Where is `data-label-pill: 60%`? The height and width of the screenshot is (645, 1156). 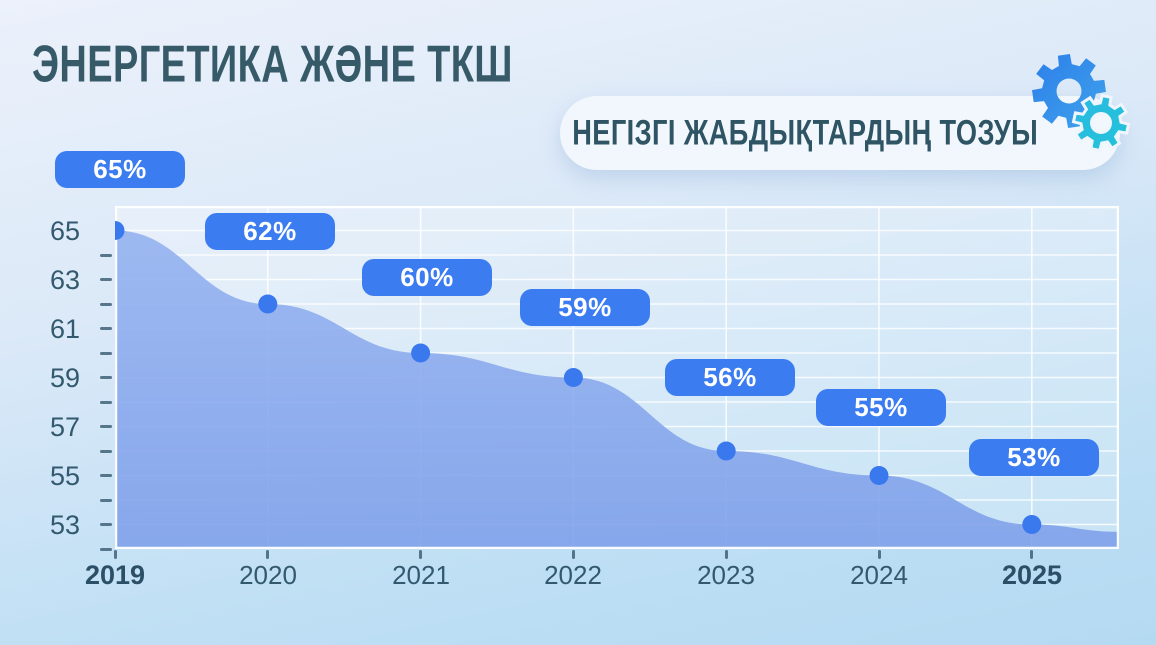
data-label-pill: 60% is located at coordinates (427, 277).